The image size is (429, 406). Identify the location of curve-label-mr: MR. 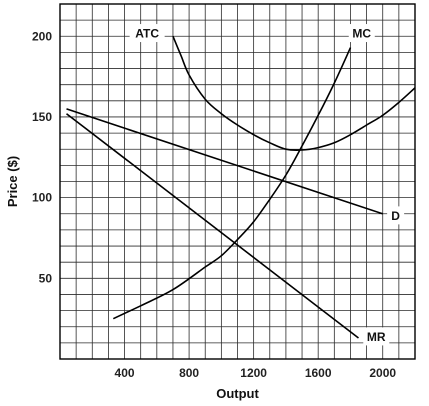
(376, 337).